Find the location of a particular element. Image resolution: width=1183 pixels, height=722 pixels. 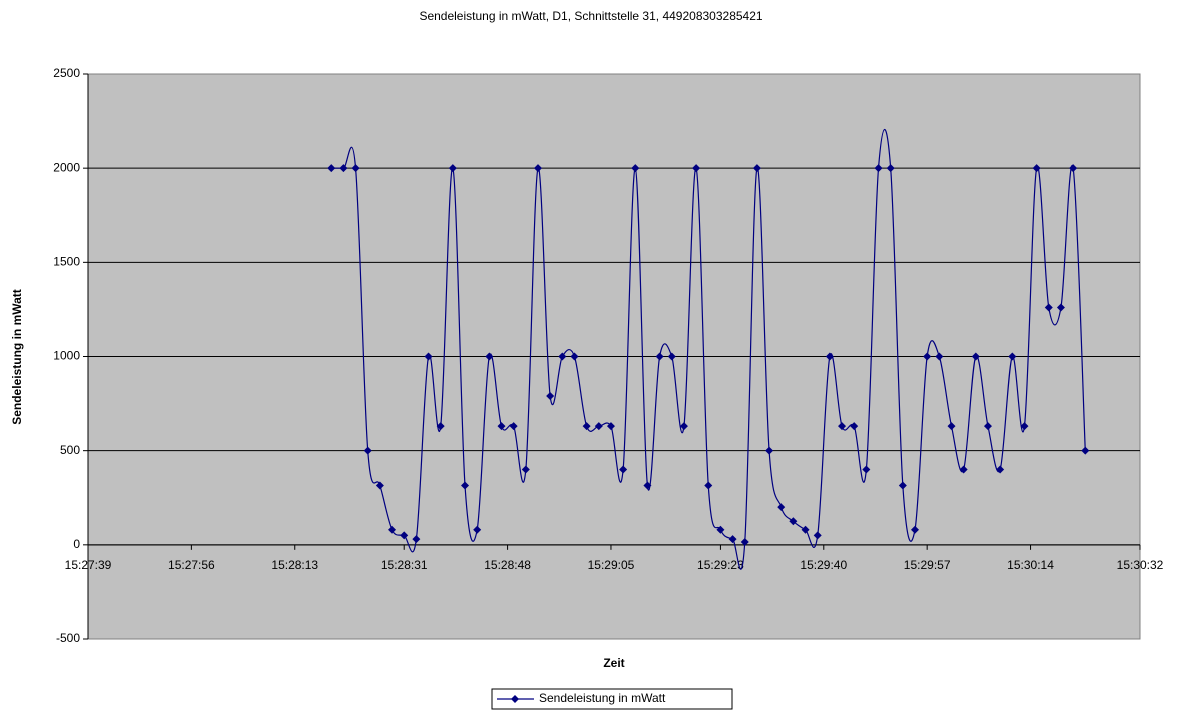

x-tick-label: 15:30:14 is located at coordinates (1030, 565).